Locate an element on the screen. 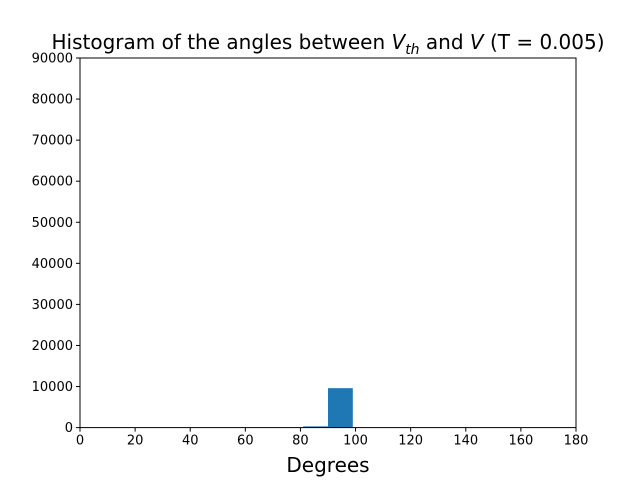 This screenshot has height=480, width=640. x-tick-label: 140 is located at coordinates (465, 441).